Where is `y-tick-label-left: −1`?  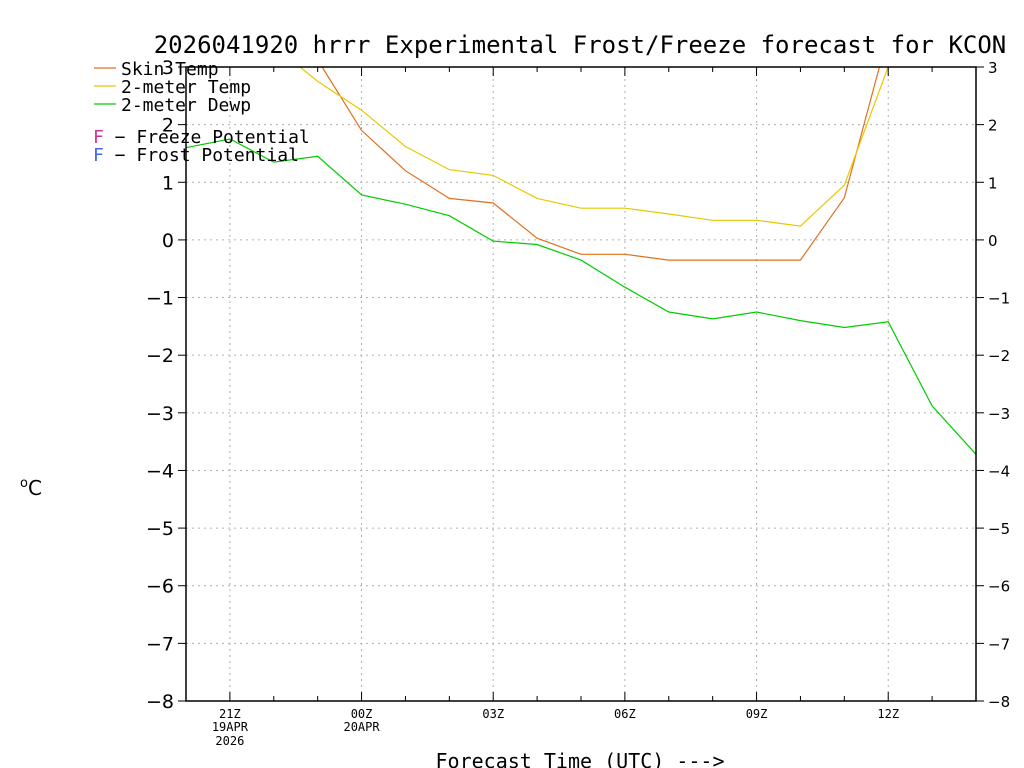
y-tick-label-left: −1 is located at coordinates (160, 299).